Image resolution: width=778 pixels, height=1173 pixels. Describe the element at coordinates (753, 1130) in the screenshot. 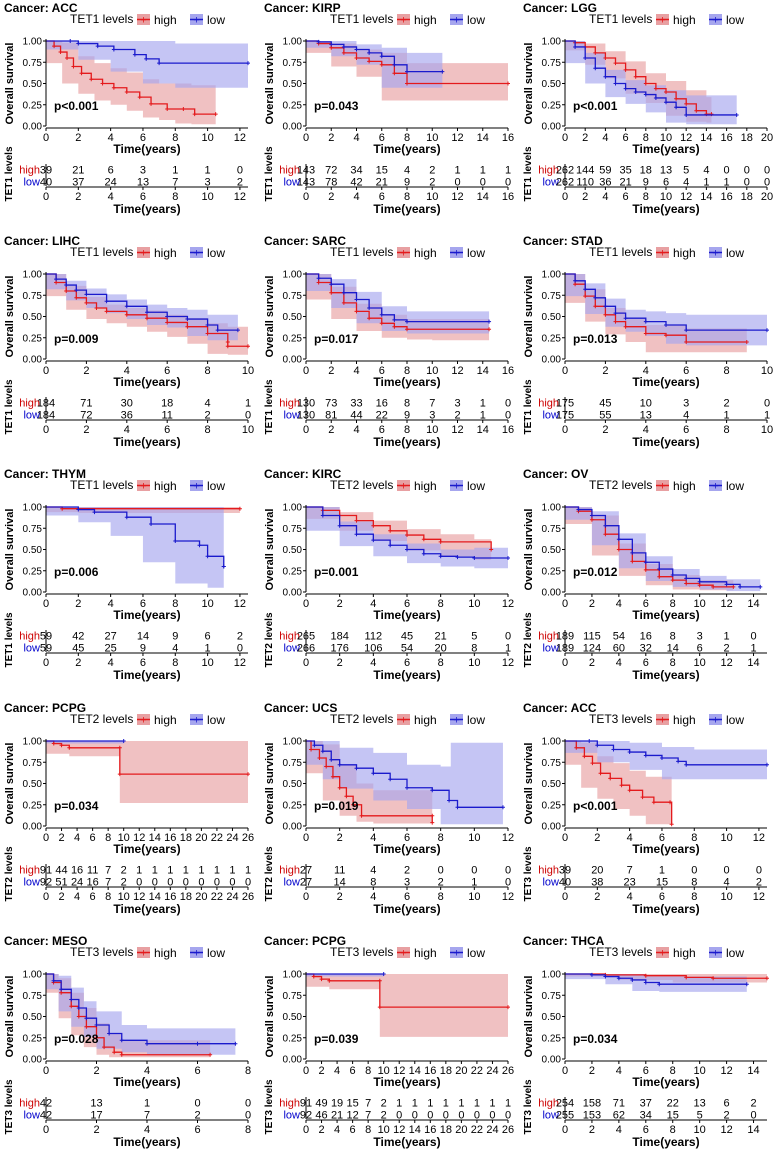

I see `risk-table-x-tick-label: 14` at that location.